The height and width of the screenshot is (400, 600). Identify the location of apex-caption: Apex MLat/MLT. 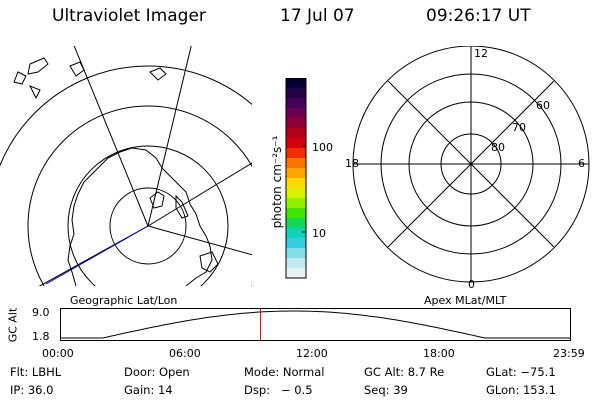
(465, 300).